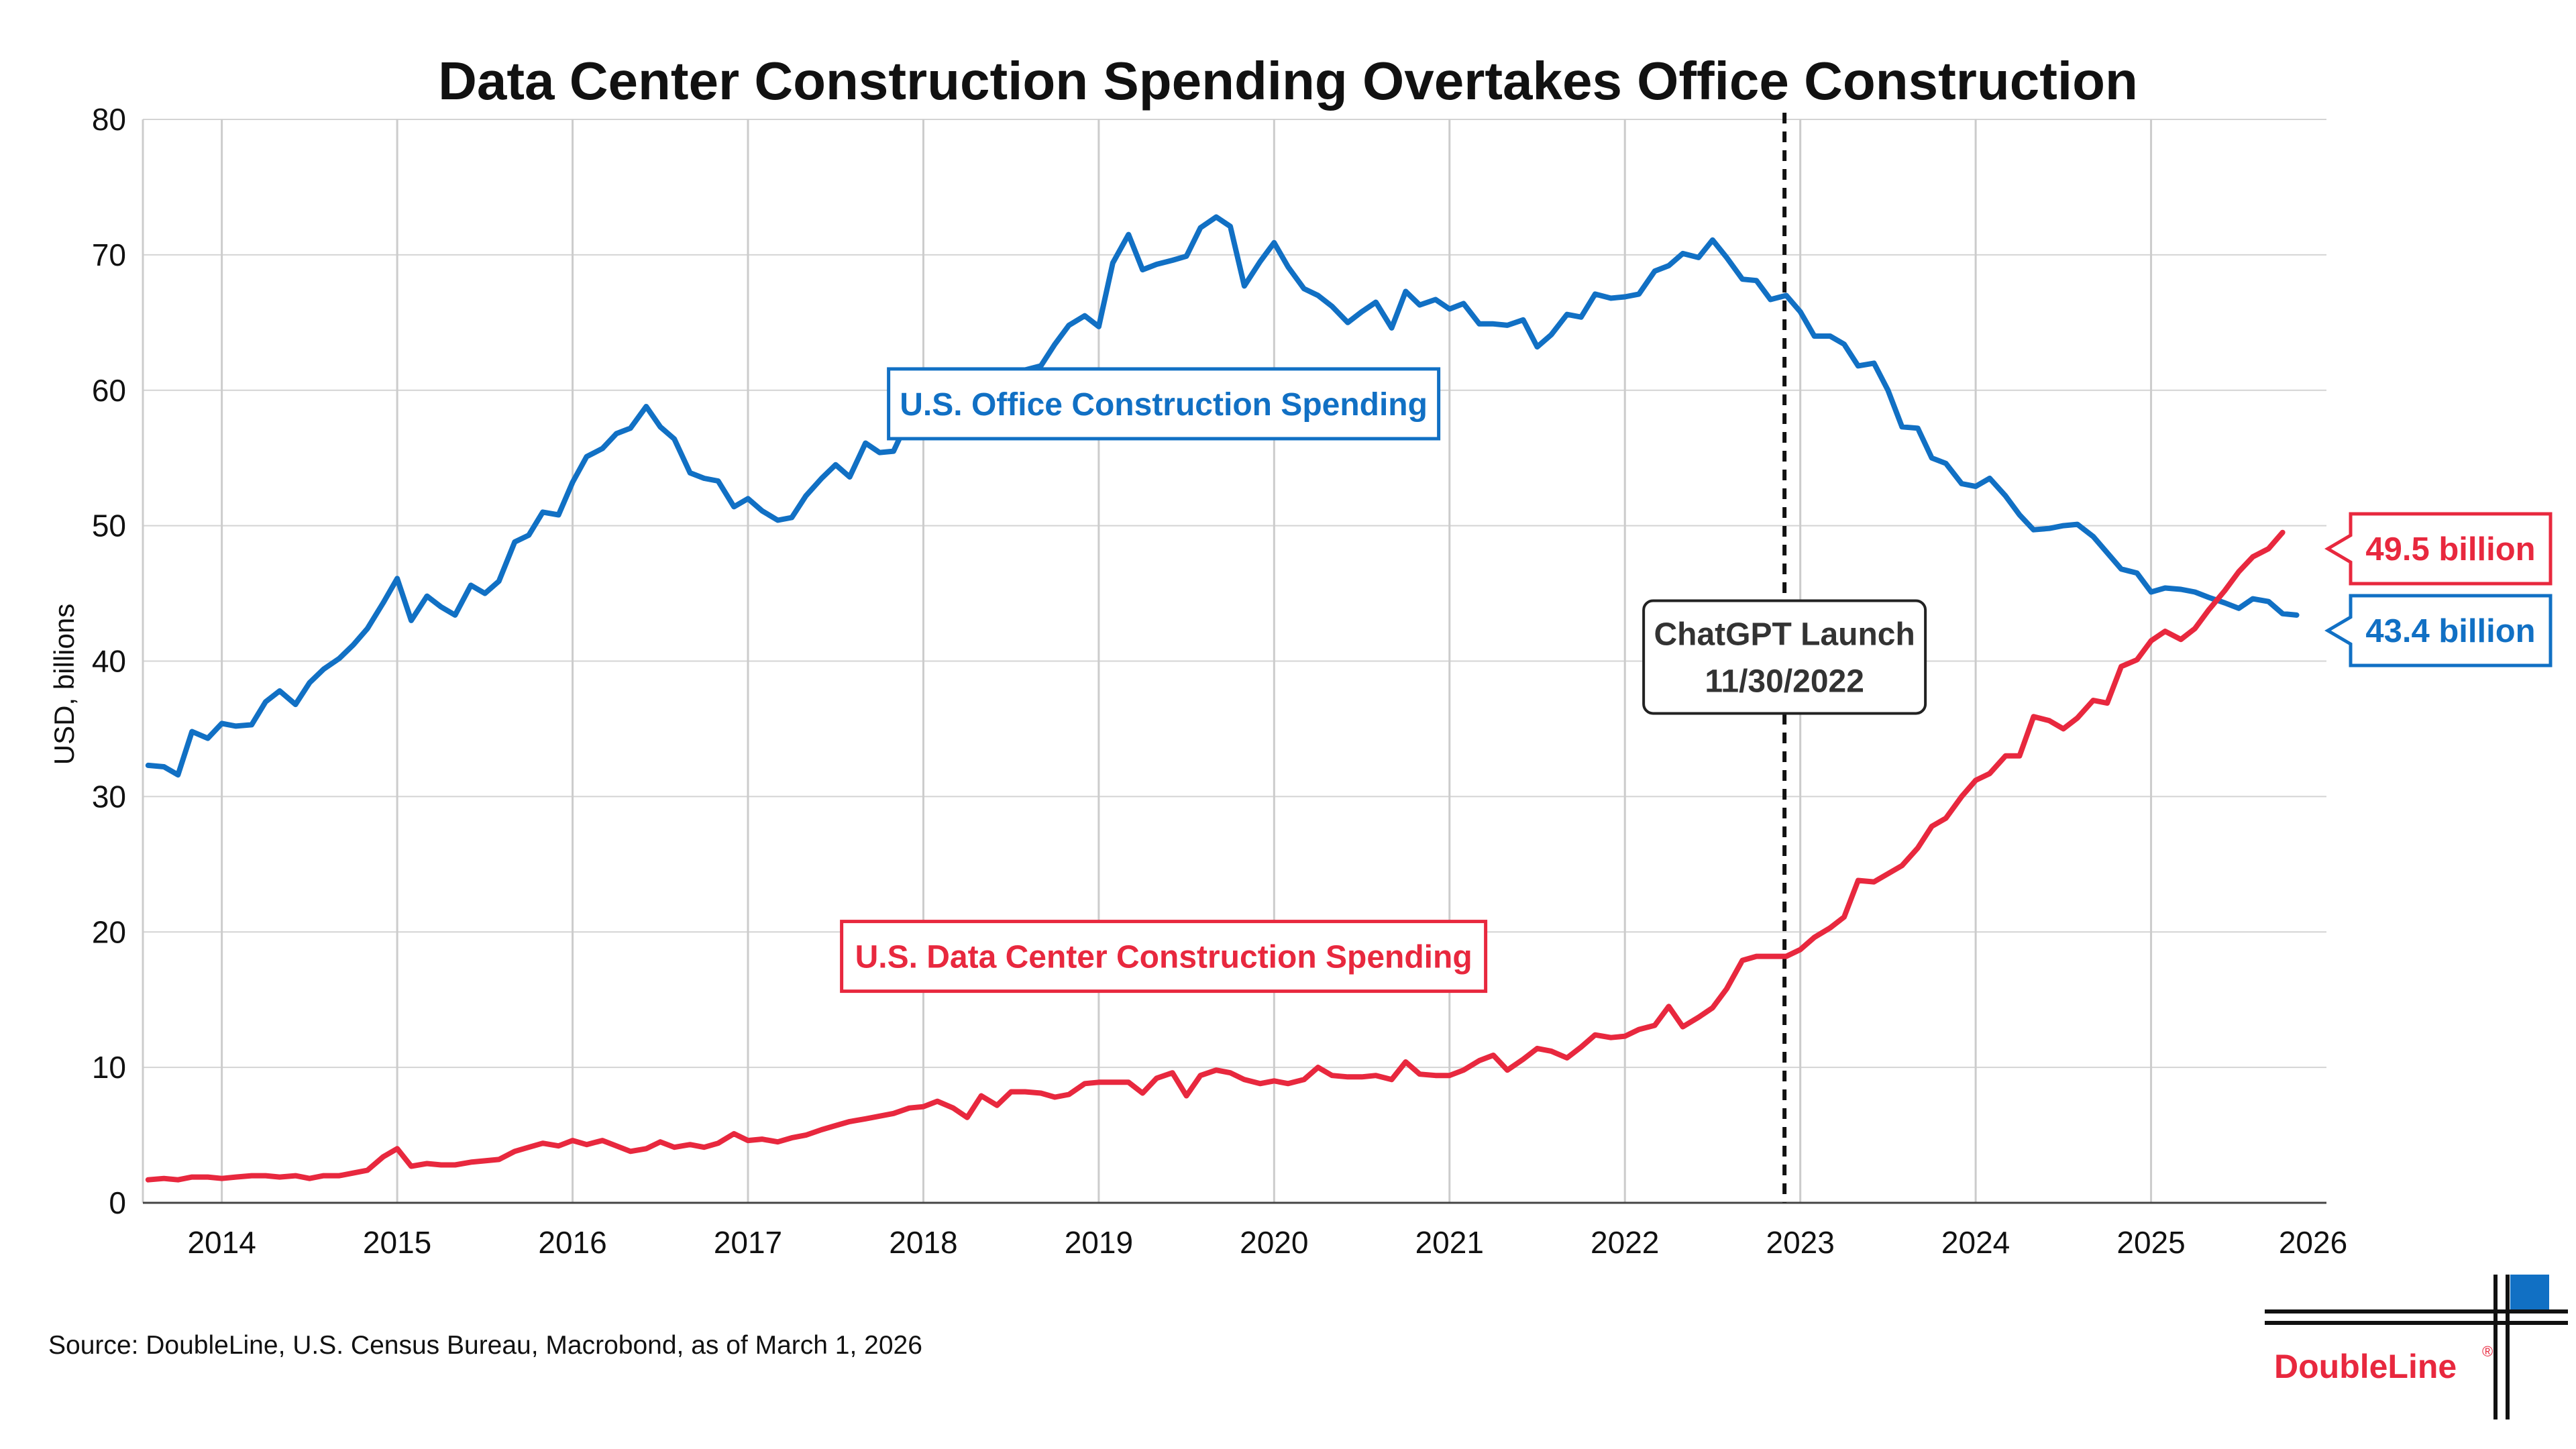  I want to click on launch-annotation-date: 11/30/2022, so click(1784, 681).